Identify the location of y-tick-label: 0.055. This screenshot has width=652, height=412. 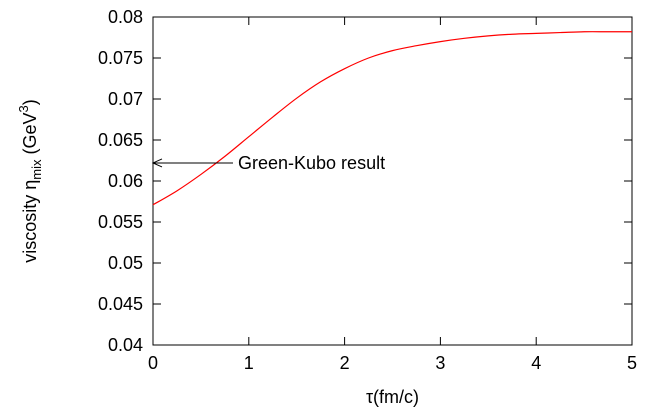
(120, 222).